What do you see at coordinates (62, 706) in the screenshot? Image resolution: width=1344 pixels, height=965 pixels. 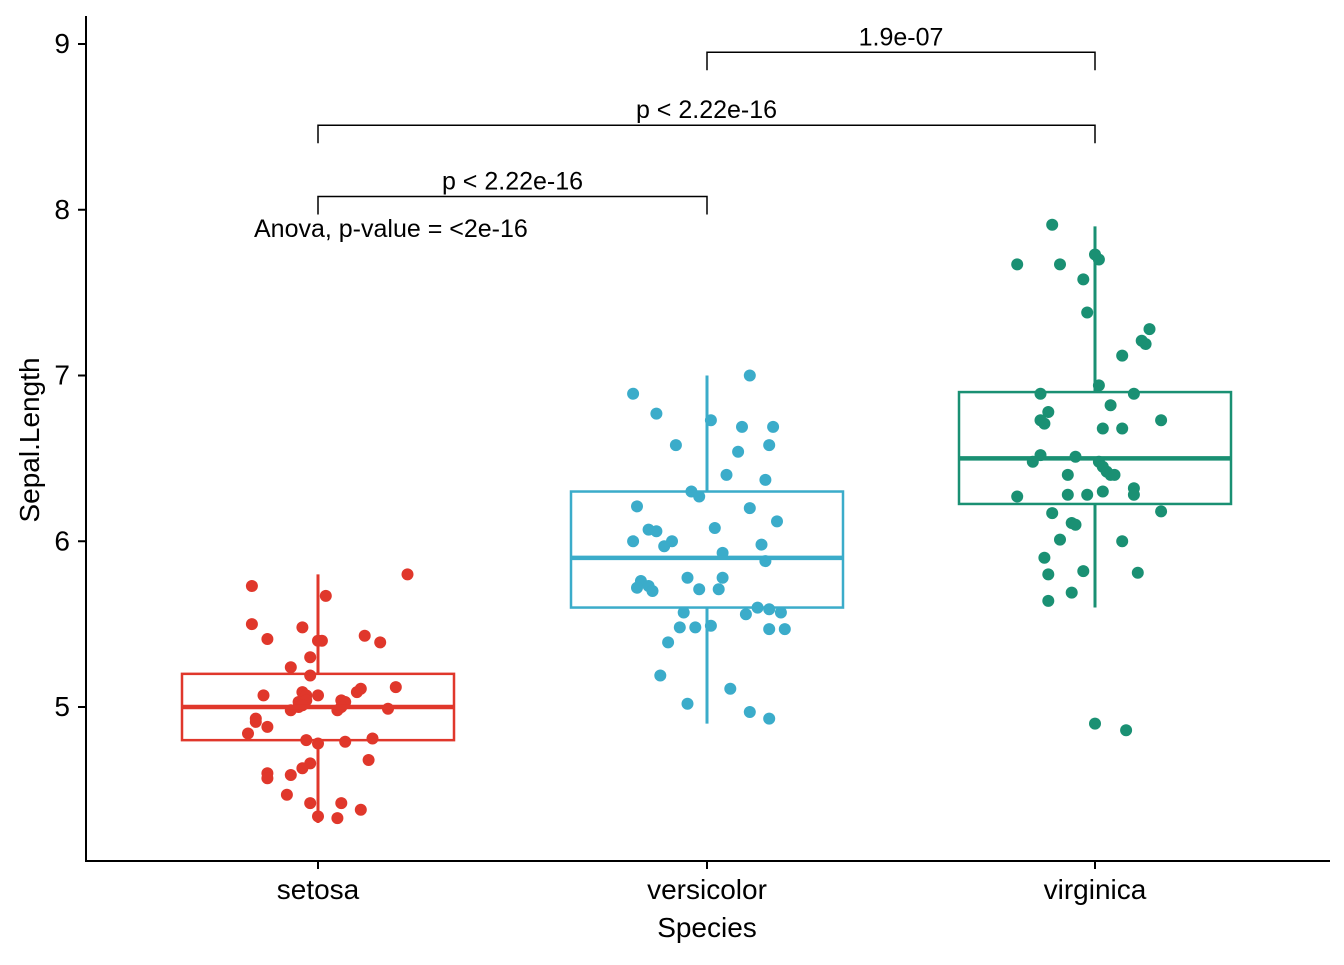 I see `y-tick-label: 5` at bounding box center [62, 706].